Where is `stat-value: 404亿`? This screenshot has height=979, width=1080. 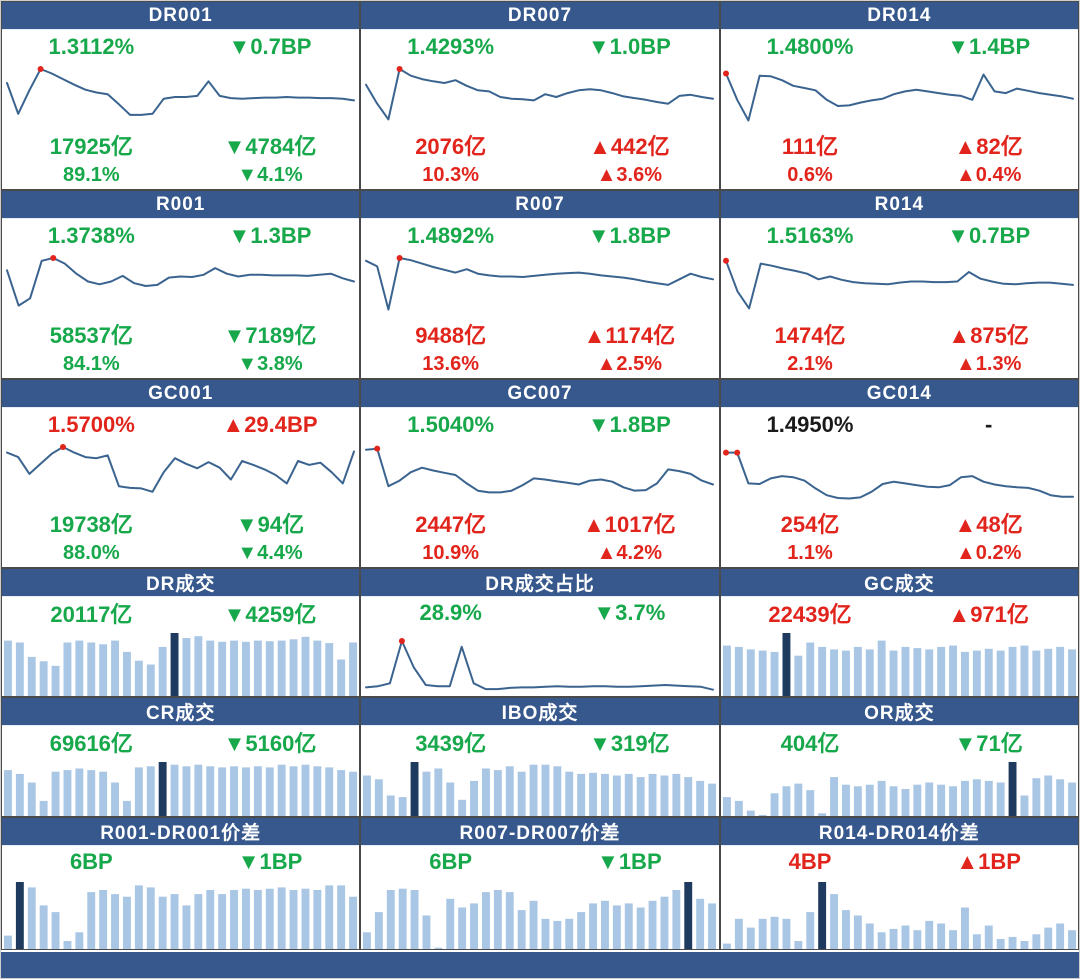
stat-value: 404亿 is located at coordinates (810, 743).